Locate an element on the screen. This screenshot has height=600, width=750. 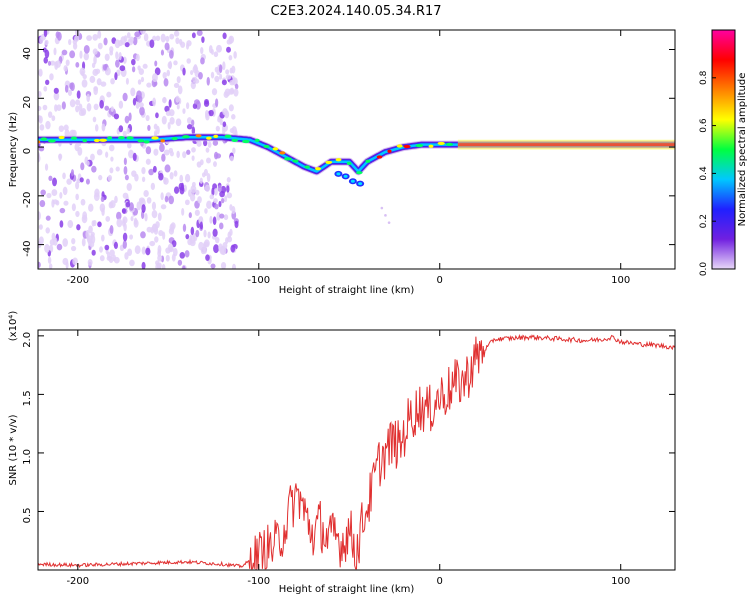
colorbar-tick-label: 0.2 is located at coordinates (704, 221).